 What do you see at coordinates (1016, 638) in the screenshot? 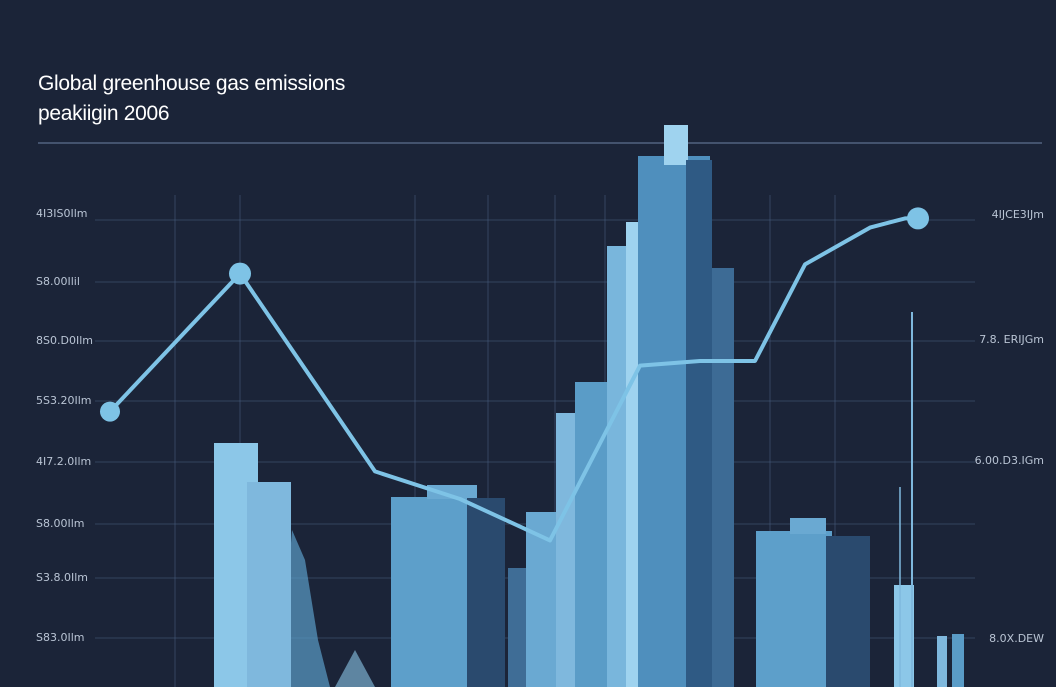
I see `right-tick-label: 8.0X.DEW` at bounding box center [1016, 638].